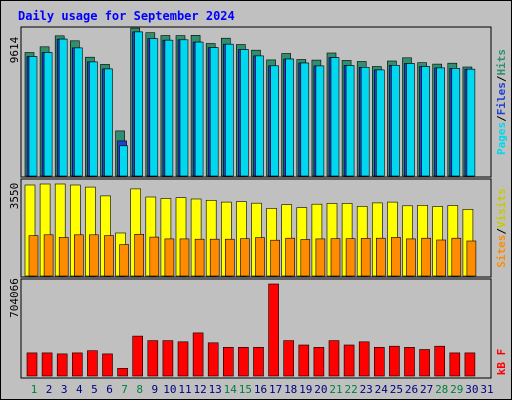 The image size is (512, 400). I want to click on x-label-day-14: 14, so click(231, 389).